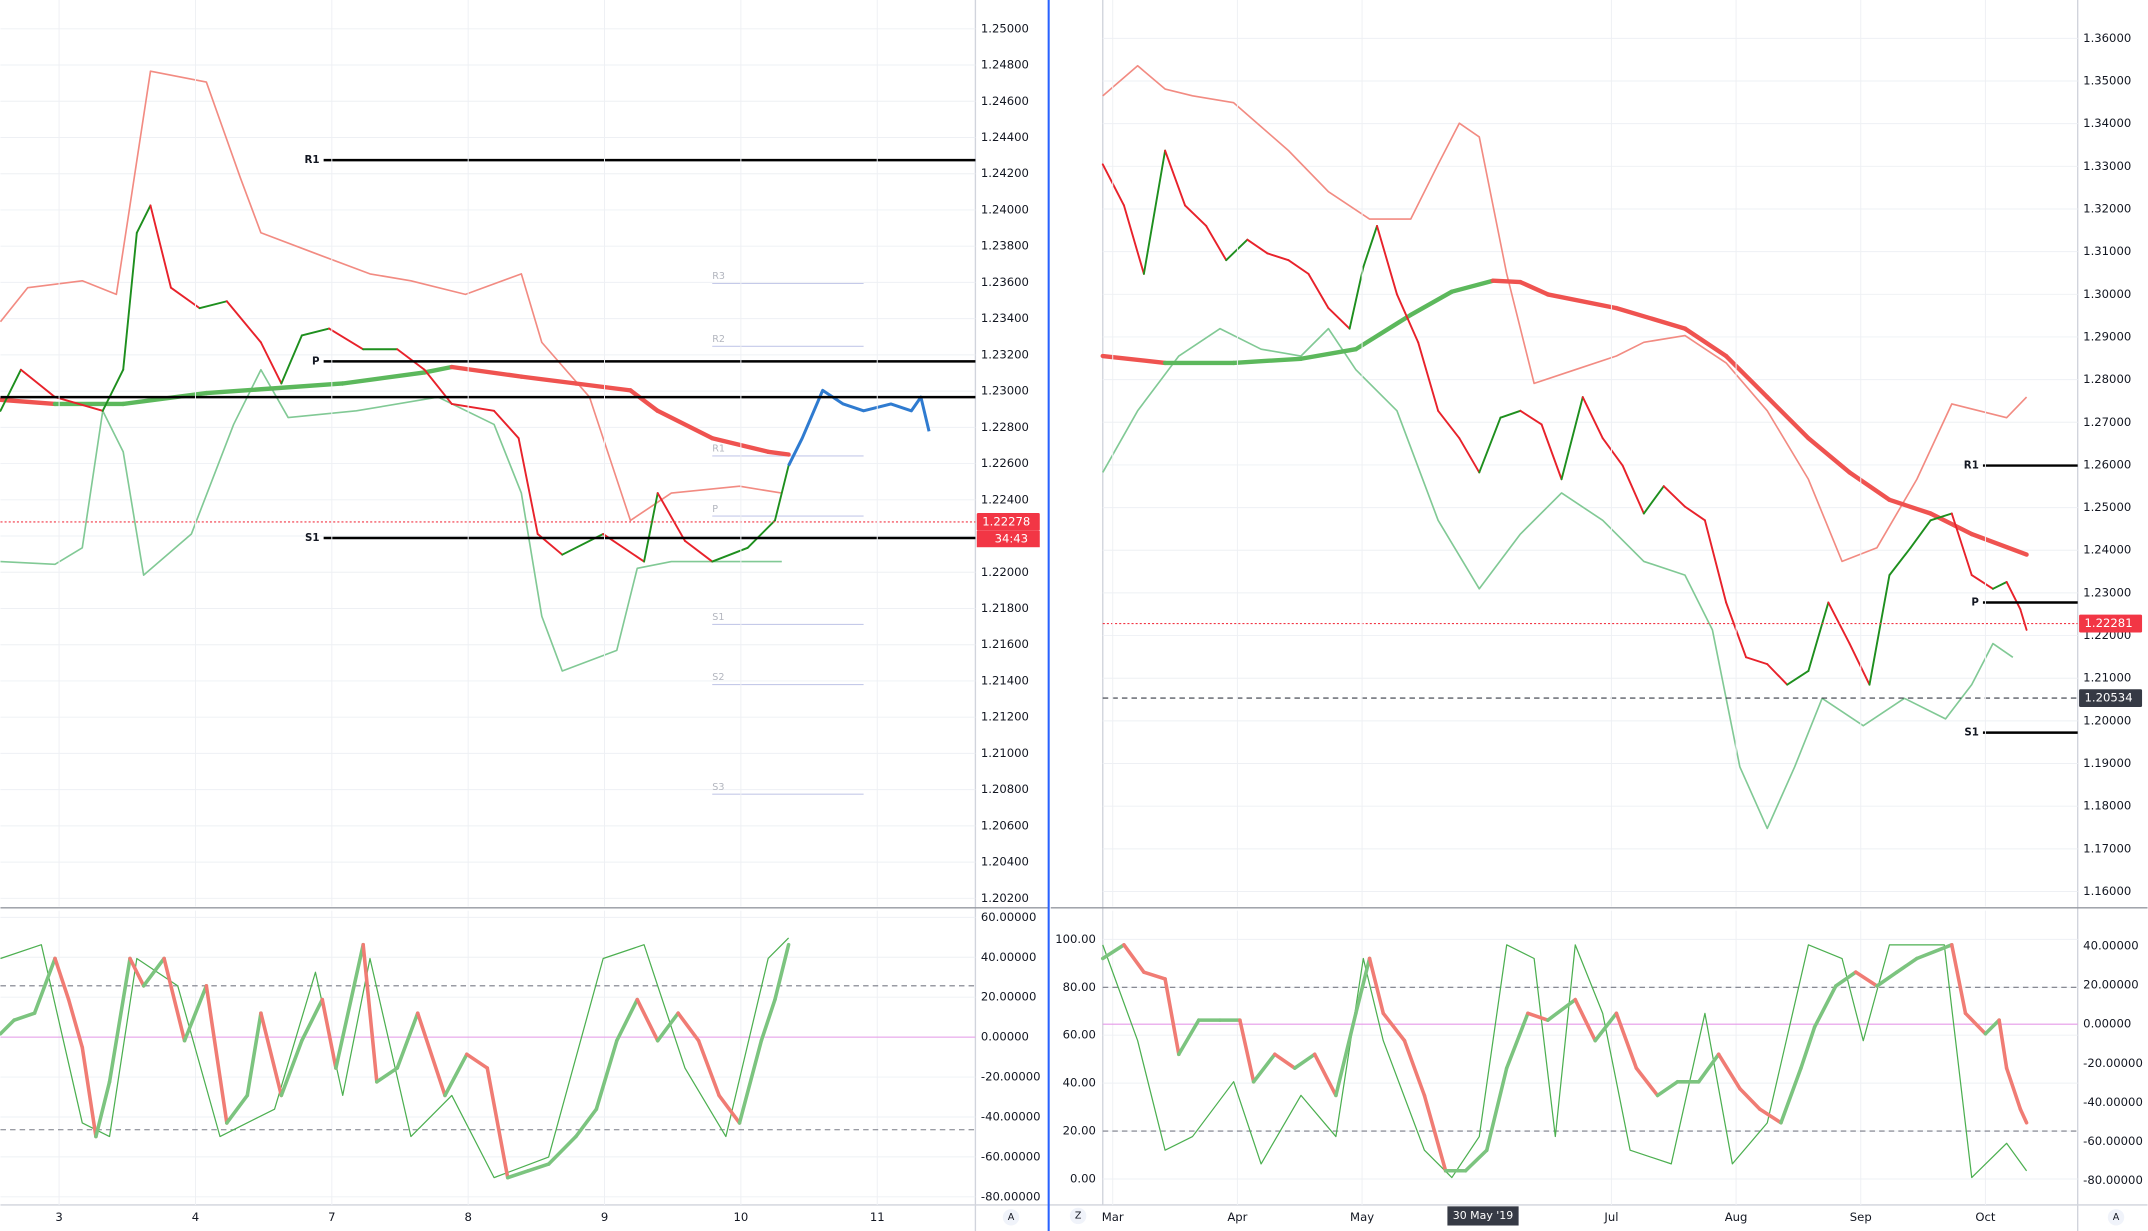 The height and width of the screenshot is (1231, 2148). What do you see at coordinates (1011, 1156) in the screenshot?
I see `y-tick-label: -60.00000` at bounding box center [1011, 1156].